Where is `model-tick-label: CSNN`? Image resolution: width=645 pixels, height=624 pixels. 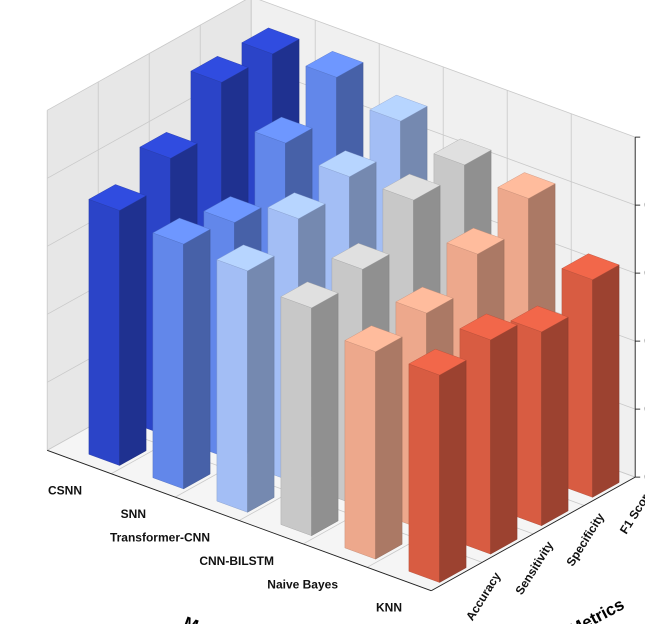 model-tick-label: CSNN is located at coordinates (65, 491).